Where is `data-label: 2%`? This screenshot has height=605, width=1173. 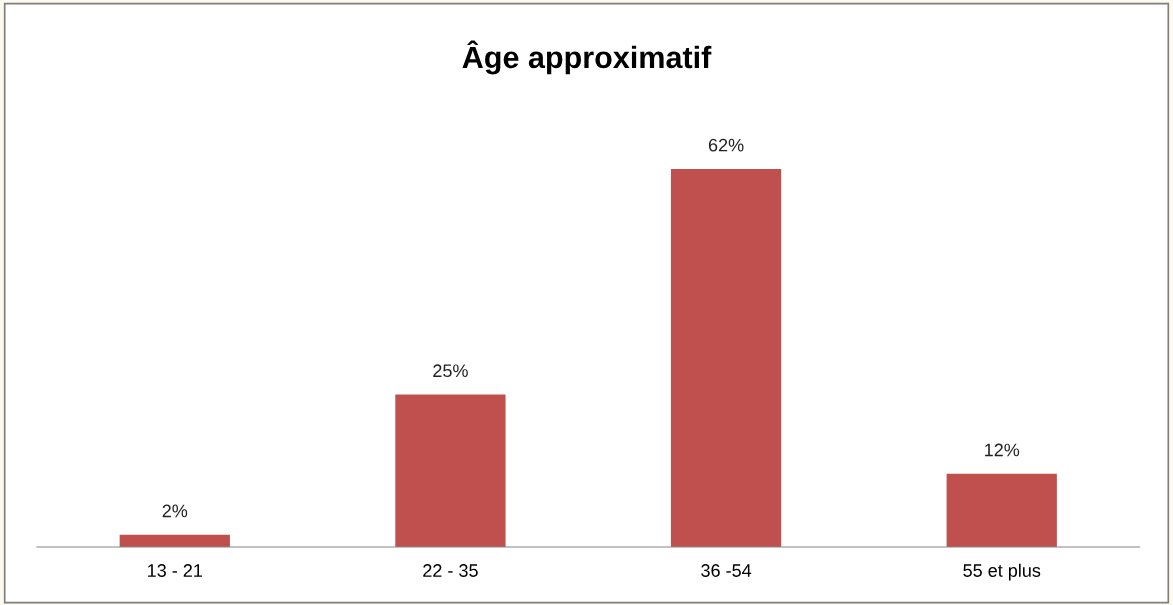 data-label: 2% is located at coordinates (175, 511).